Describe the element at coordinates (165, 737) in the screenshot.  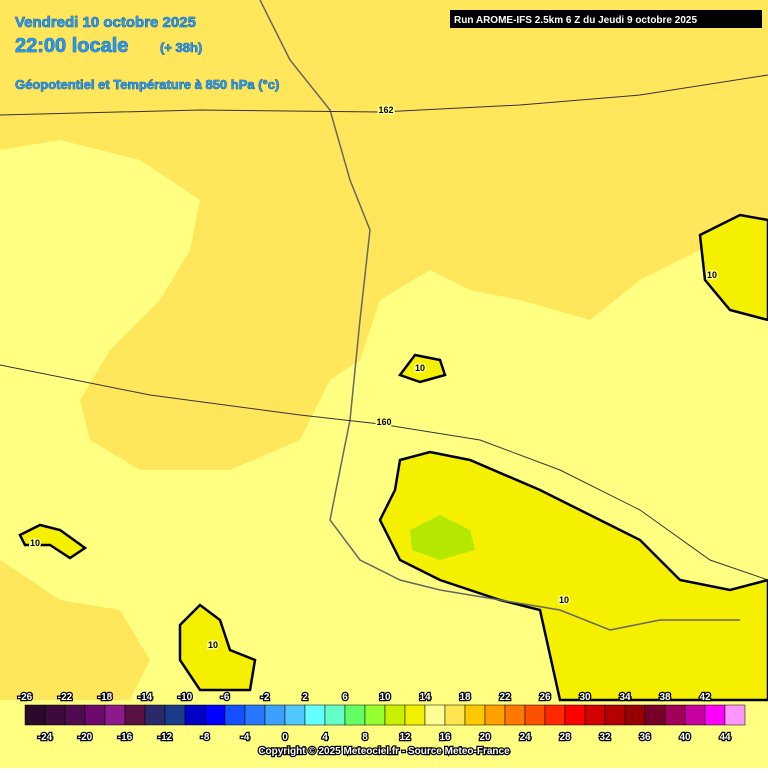
I see `legend-label: -12` at that location.